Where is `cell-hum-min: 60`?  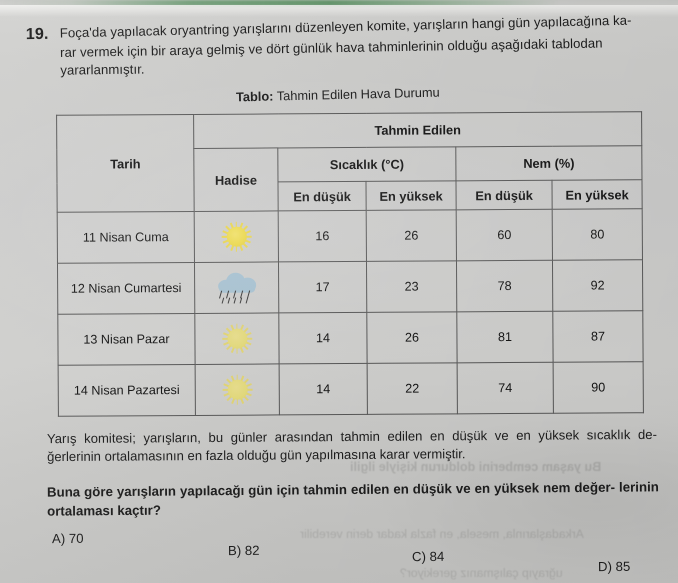
cell-hum-min: 60 is located at coordinates (504, 235).